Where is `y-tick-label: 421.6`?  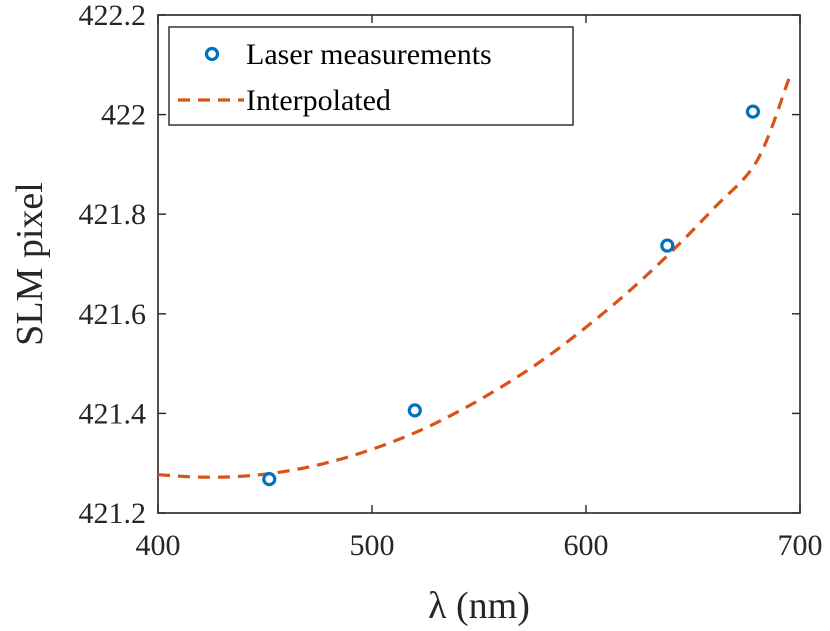
y-tick-label: 421.6 is located at coordinates (113, 314).